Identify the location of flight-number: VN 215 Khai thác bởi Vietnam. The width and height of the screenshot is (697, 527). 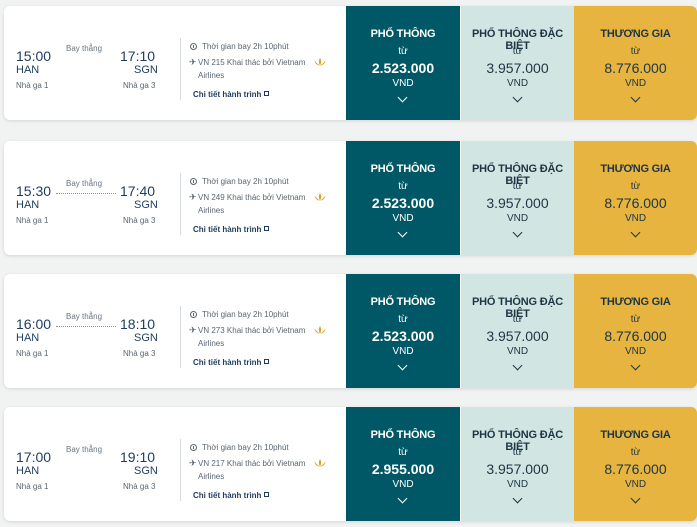
(252, 62).